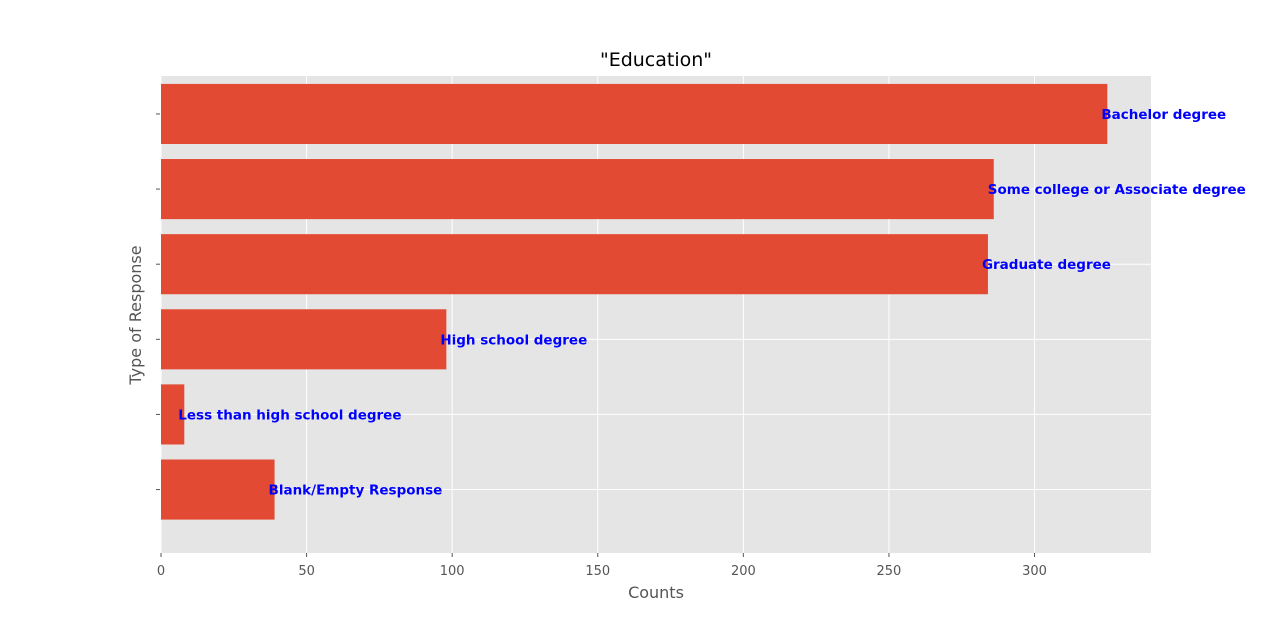 This screenshot has height=623, width=1280. I want to click on x-axis: 0 50 100 150 200 250 300, so click(602, 566).